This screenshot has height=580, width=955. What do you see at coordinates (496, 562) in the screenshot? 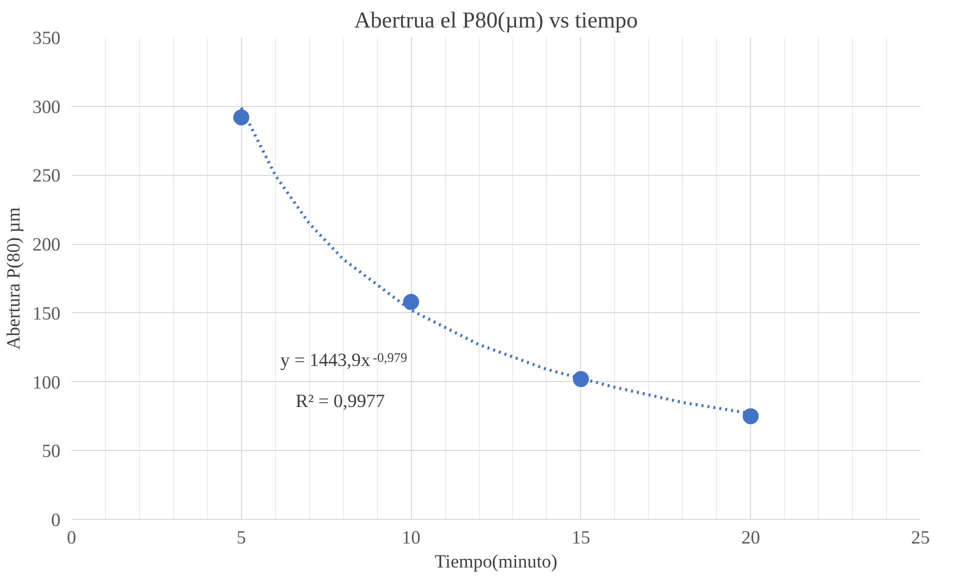
I see `x-axis-title: Tiempo(minuto)` at bounding box center [496, 562].